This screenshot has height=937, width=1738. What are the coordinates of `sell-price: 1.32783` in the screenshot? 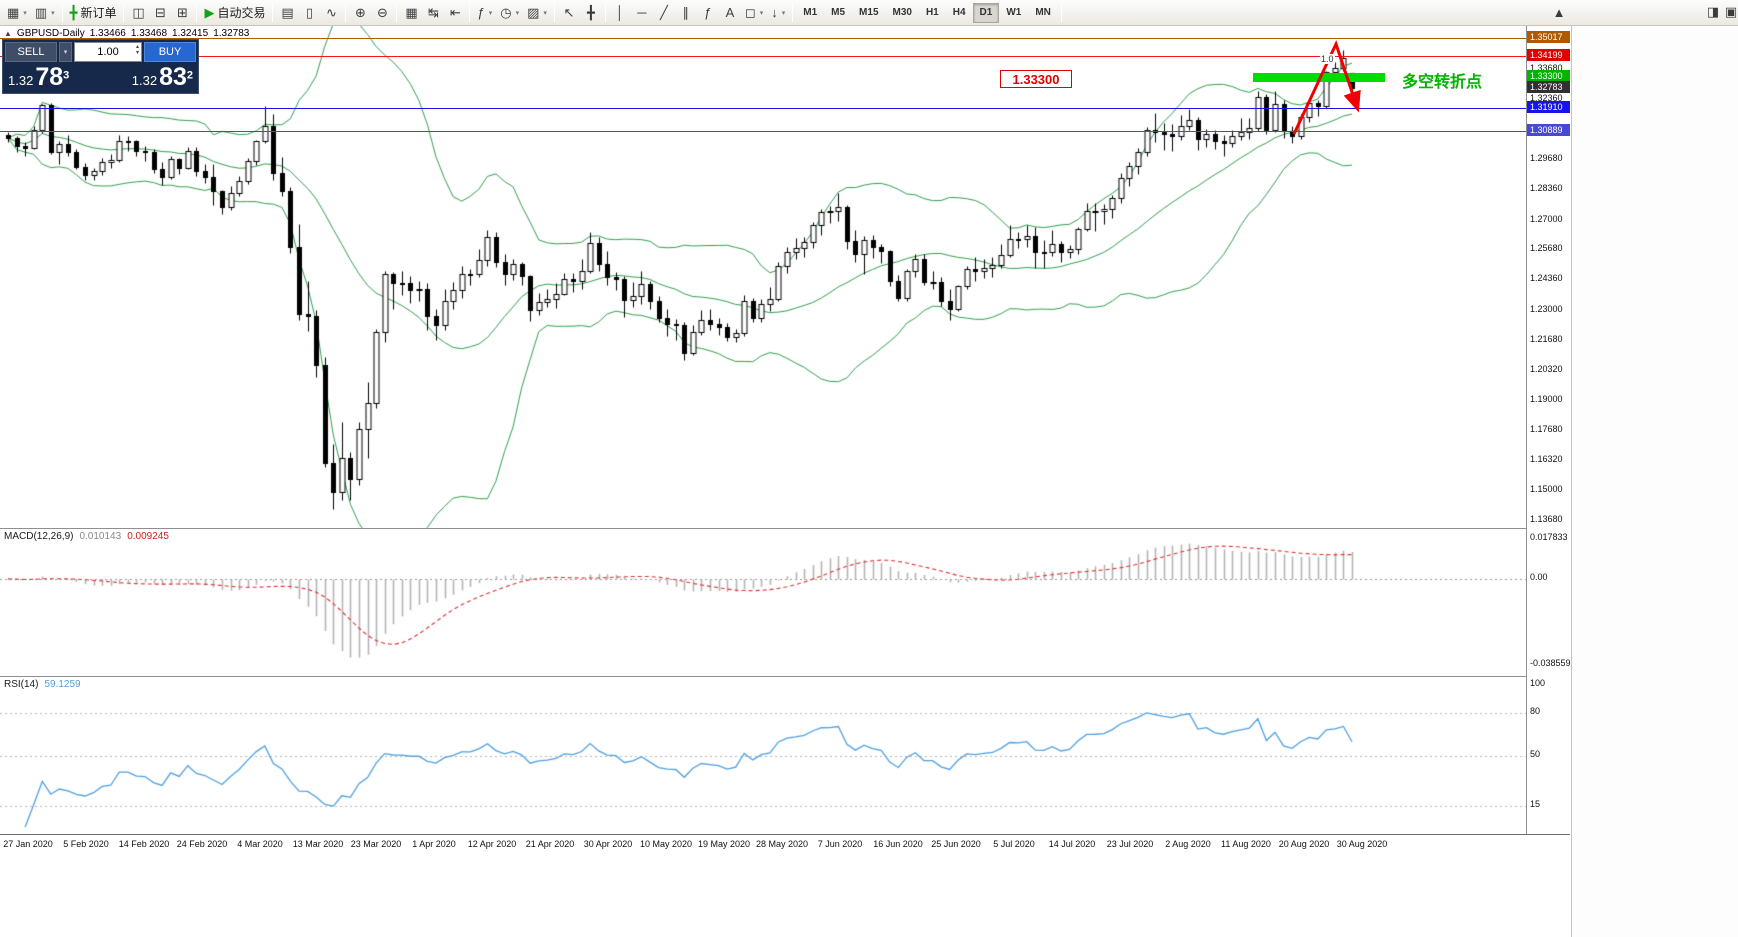 It's located at (39, 77).